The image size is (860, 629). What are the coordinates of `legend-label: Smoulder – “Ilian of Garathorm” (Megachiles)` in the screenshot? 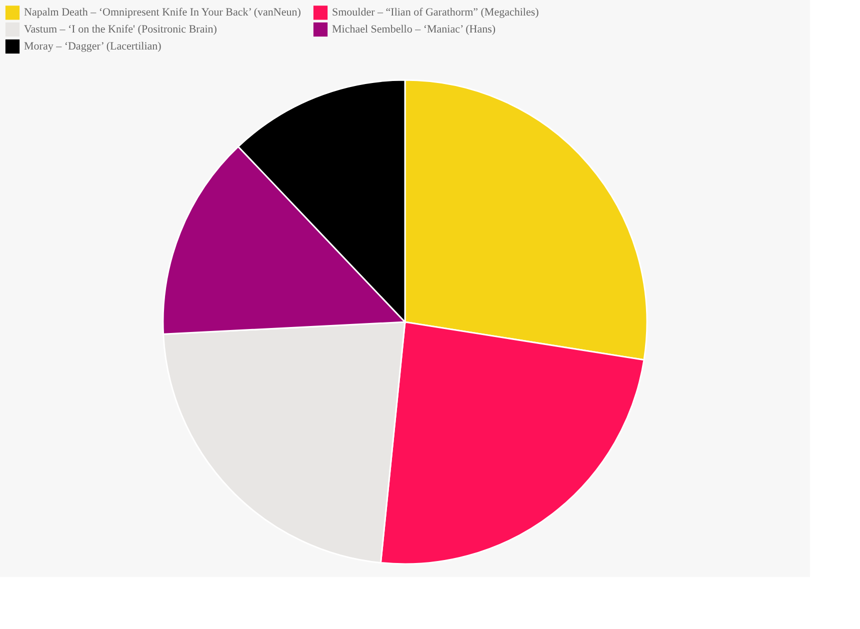 It's located at (436, 12).